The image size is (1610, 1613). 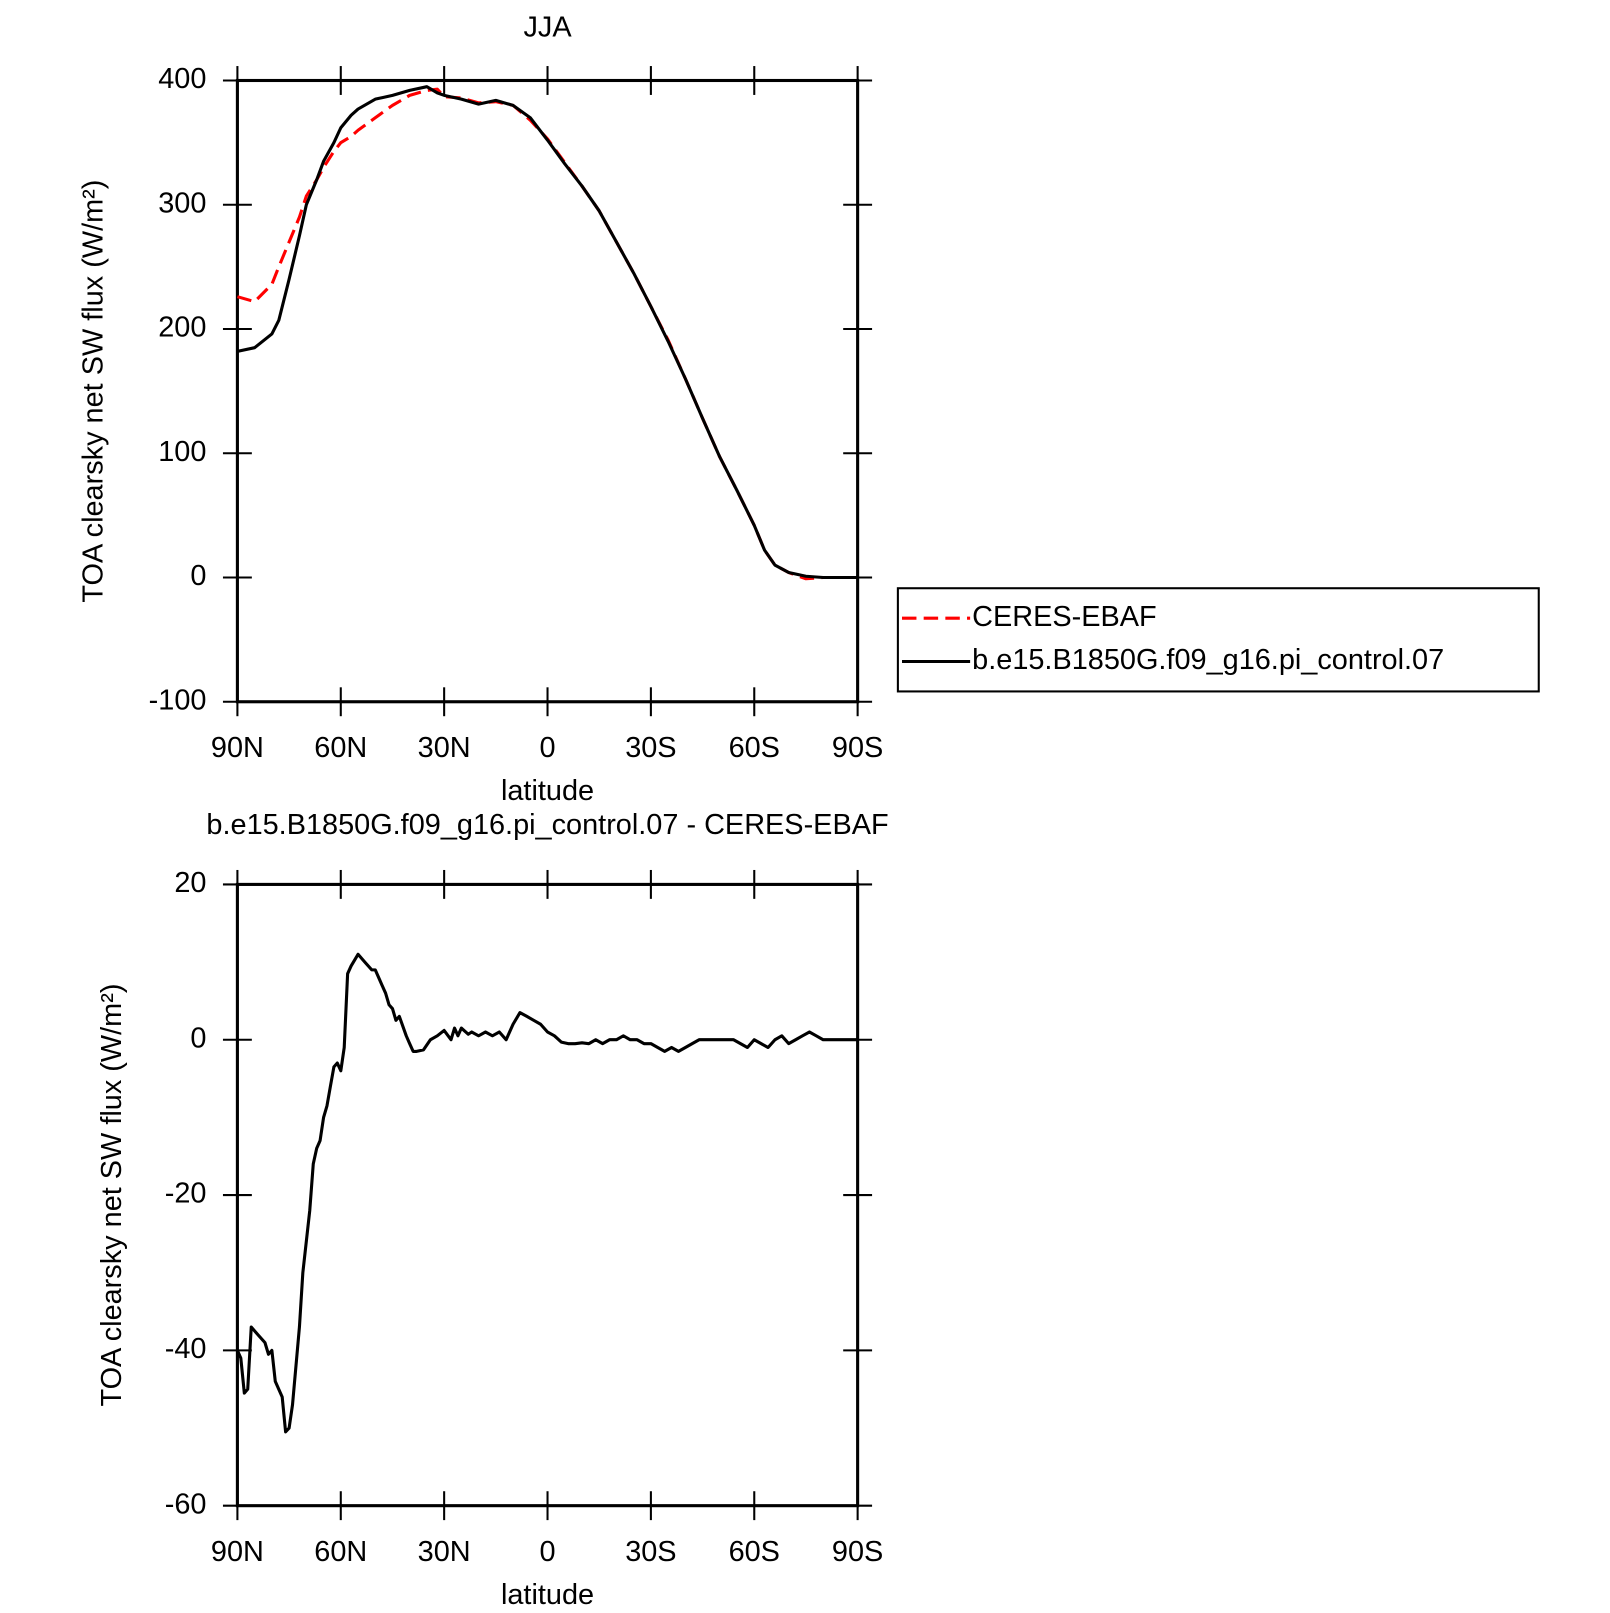 I want to click on y-tick-label: -60, so click(x=186, y=1504).